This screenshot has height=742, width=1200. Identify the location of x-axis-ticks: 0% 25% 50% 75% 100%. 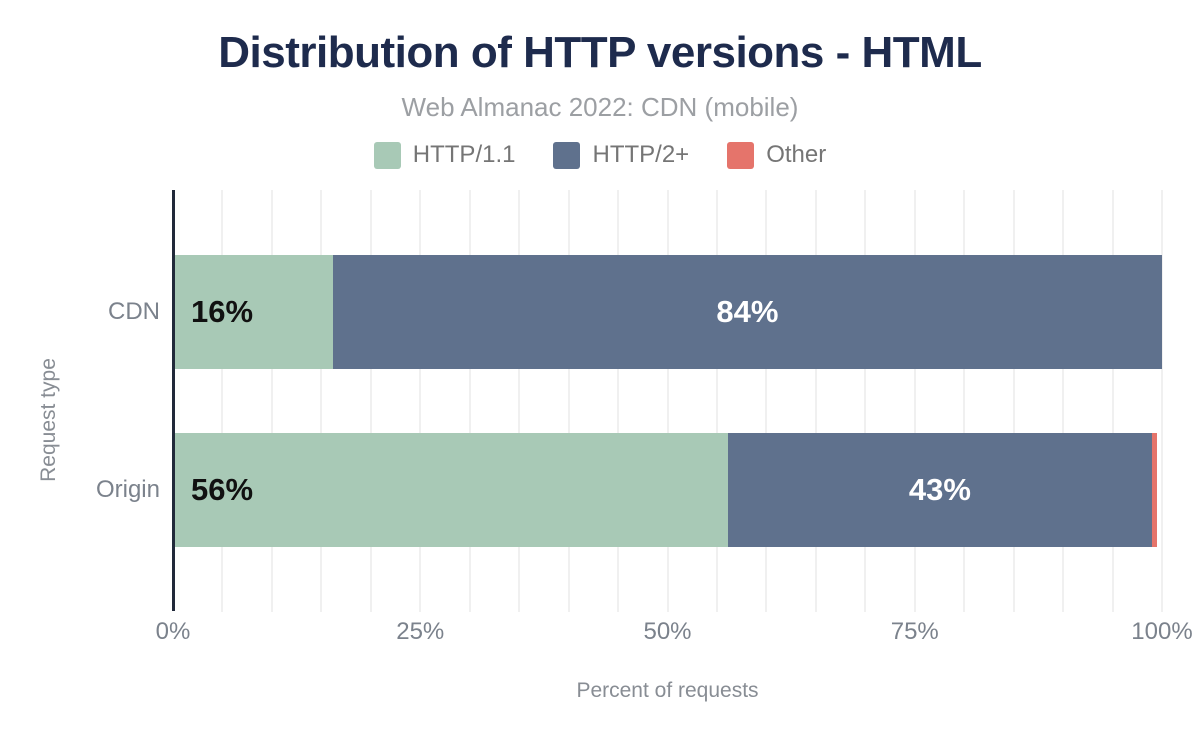
(674, 633).